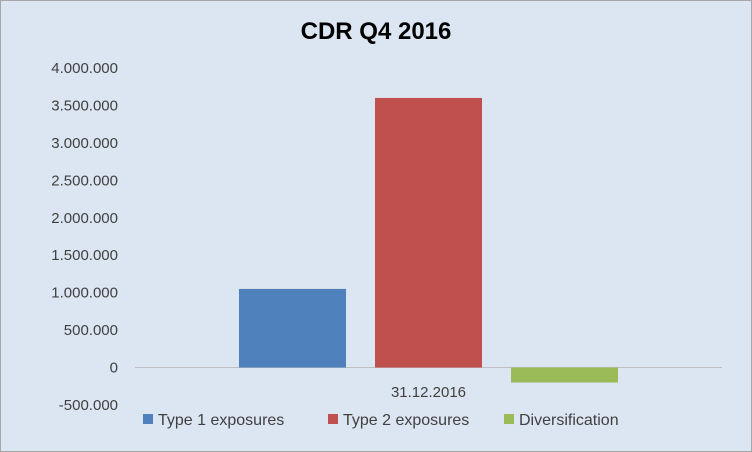  Describe the element at coordinates (428, 392) in the screenshot. I see `x-category-label: 31.12.2016` at that location.